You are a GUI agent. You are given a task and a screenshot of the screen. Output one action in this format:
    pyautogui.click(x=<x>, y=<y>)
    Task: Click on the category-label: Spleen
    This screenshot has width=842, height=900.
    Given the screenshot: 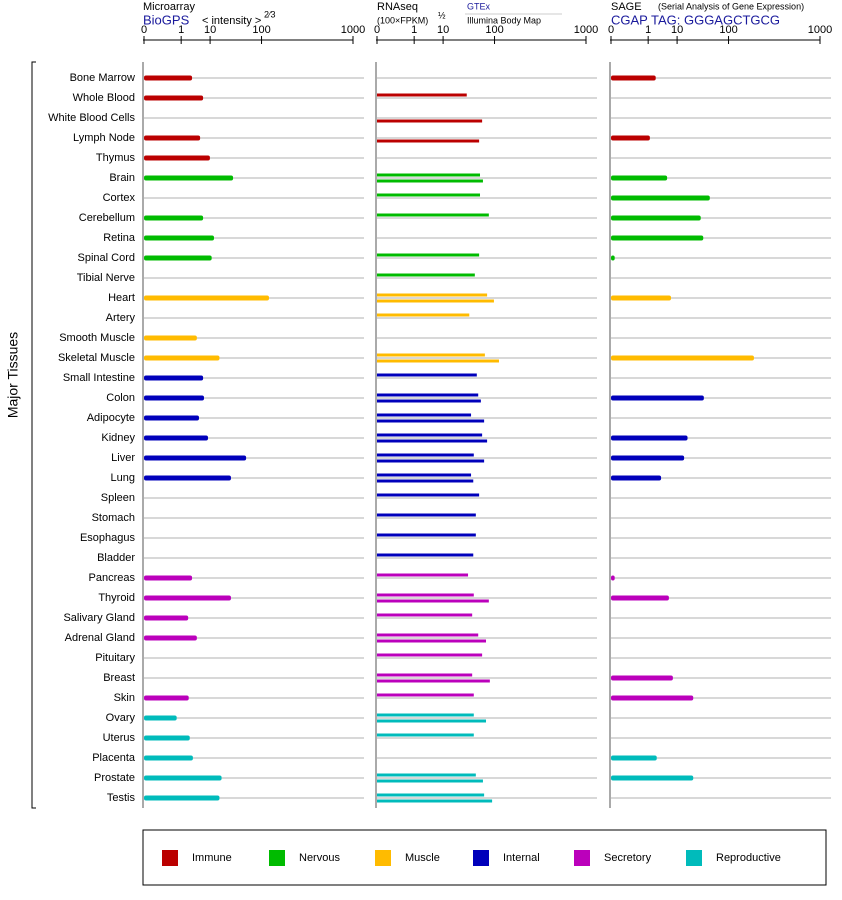 What is the action you would take?
    pyautogui.click(x=118, y=498)
    